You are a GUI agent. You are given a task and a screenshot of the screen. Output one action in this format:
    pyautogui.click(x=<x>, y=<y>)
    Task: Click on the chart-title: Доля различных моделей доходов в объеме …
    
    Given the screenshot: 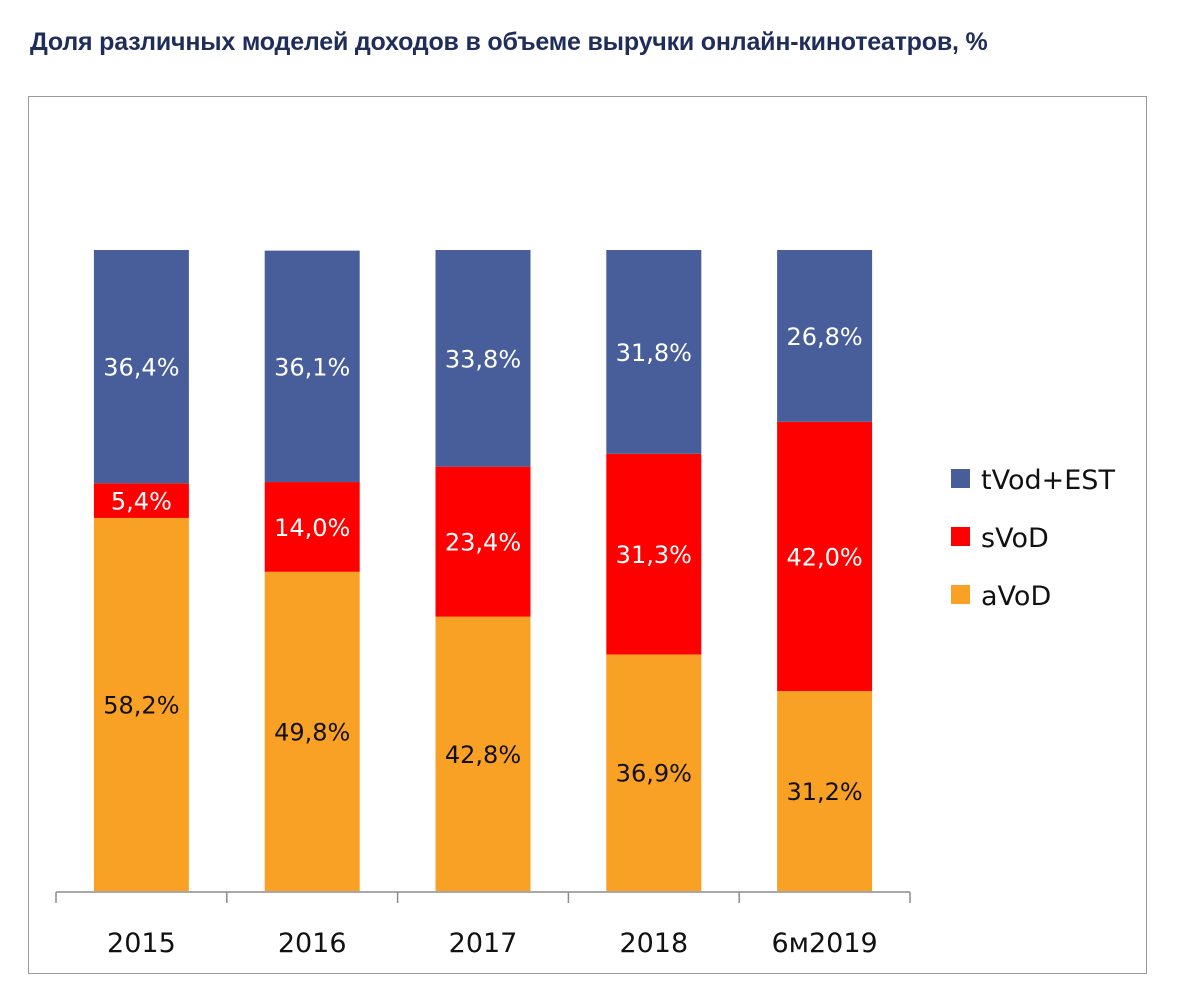 What is the action you would take?
    pyautogui.click(x=509, y=42)
    